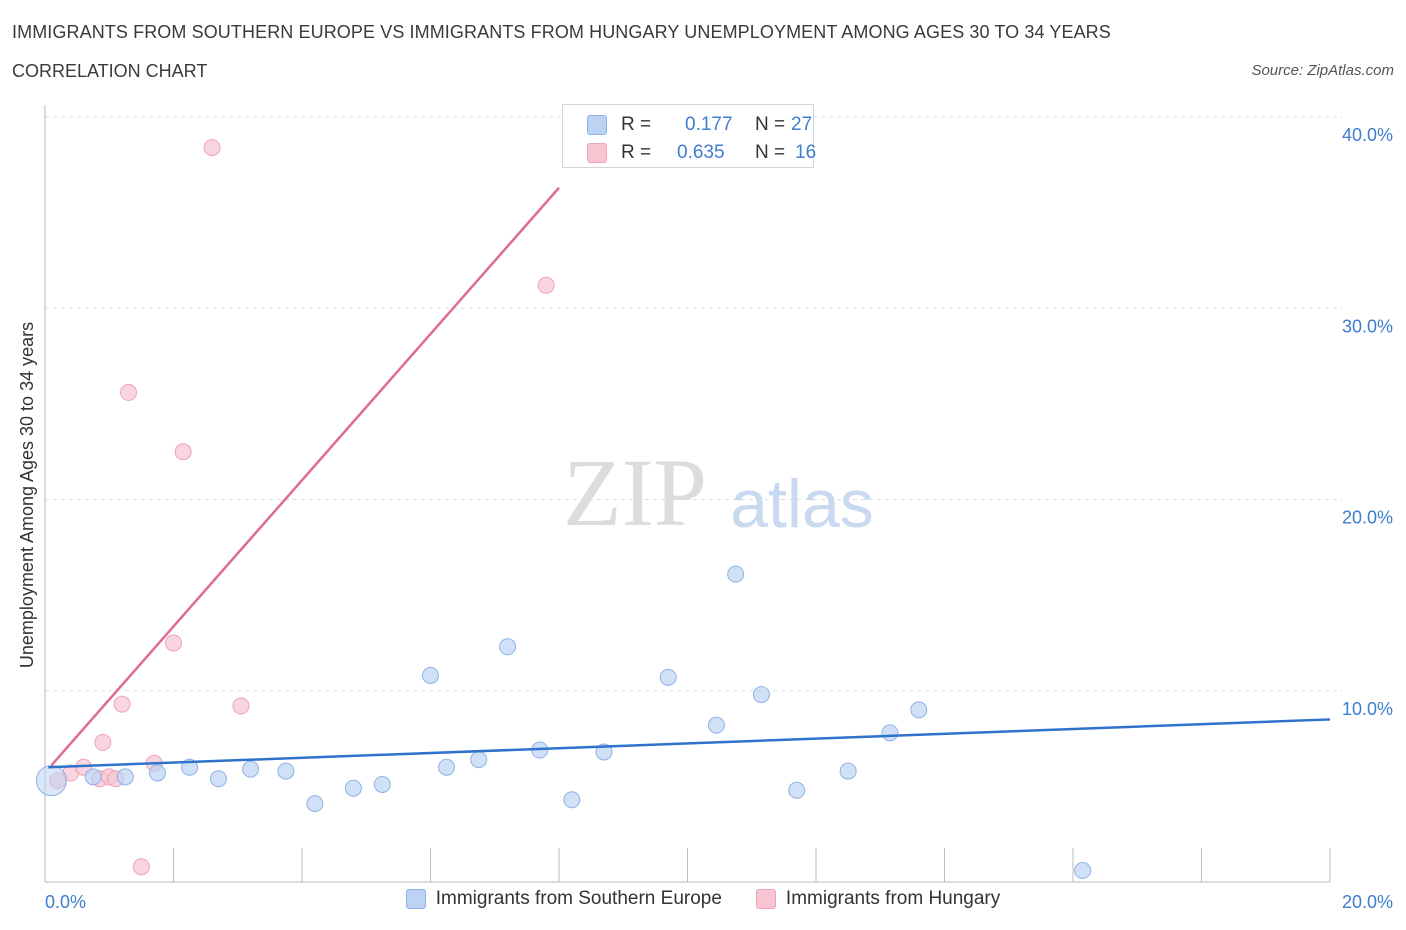 The image size is (1406, 930). What do you see at coordinates (1367, 709) in the screenshot?
I see `y-tick-label-0: 10.0%` at bounding box center [1367, 709].